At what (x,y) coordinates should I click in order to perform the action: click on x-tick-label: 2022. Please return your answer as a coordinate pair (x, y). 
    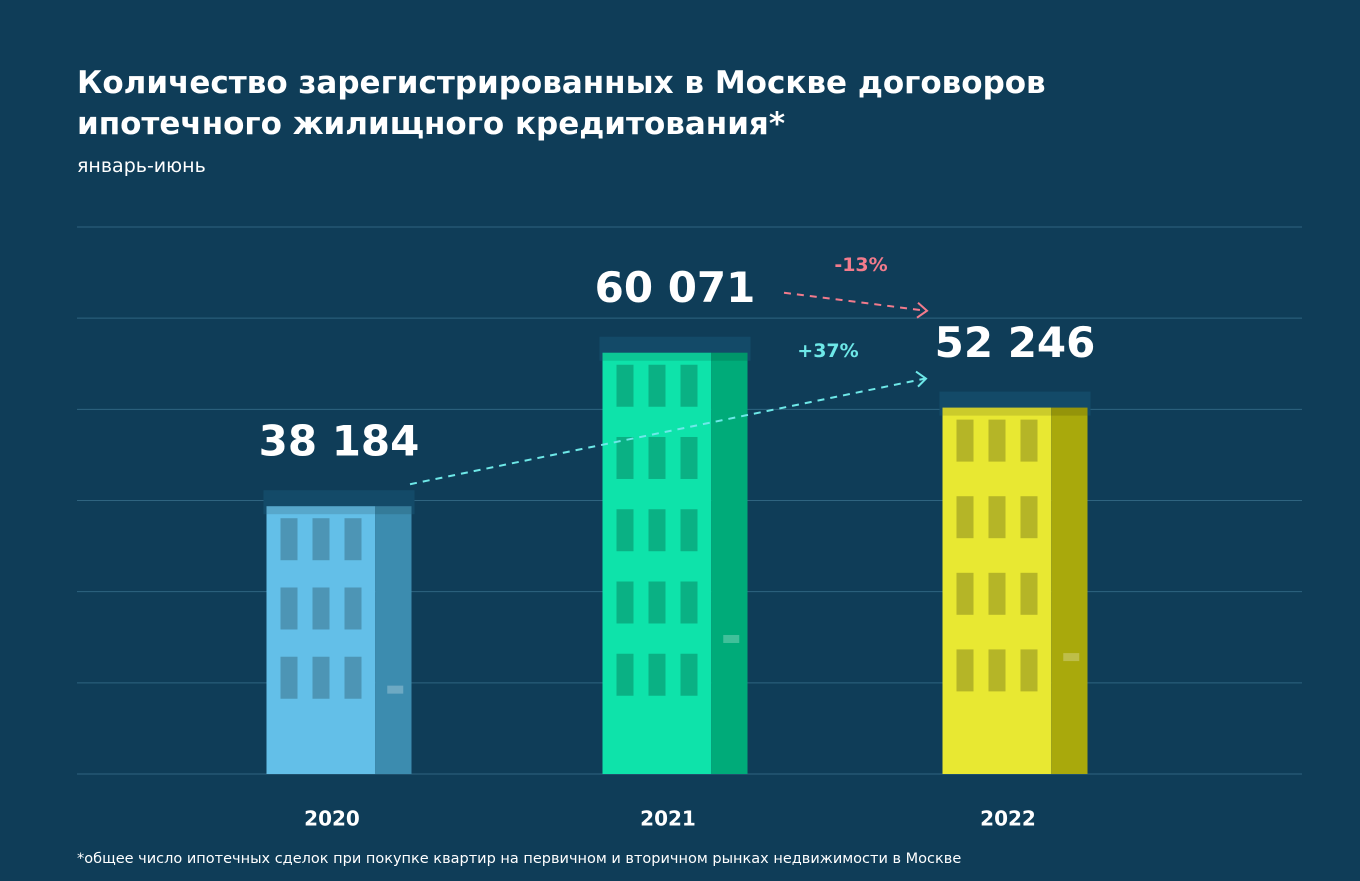
    Looking at the image, I should click on (1008, 819).